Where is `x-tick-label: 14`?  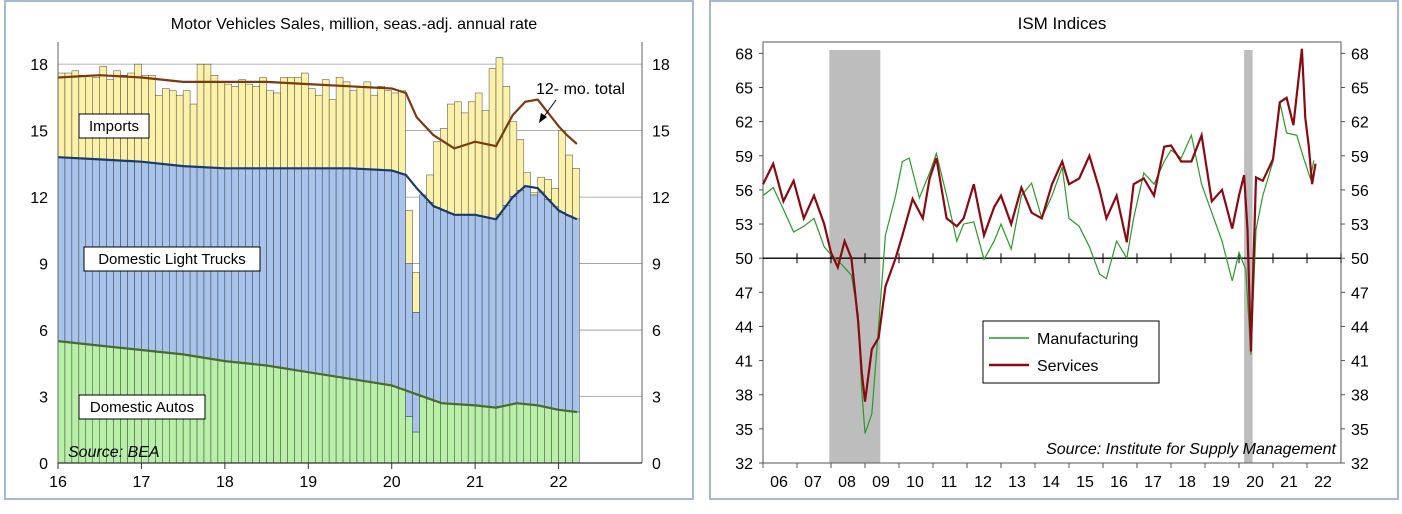 x-tick-label: 14 is located at coordinates (1051, 482).